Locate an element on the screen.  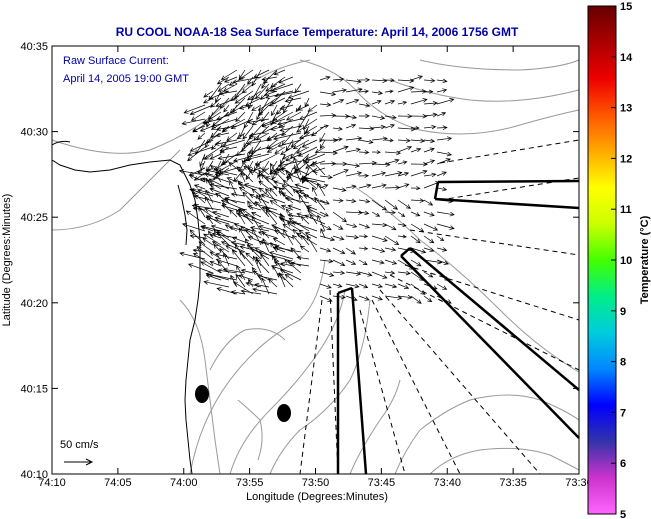
buoy-marker is located at coordinates (202, 394).